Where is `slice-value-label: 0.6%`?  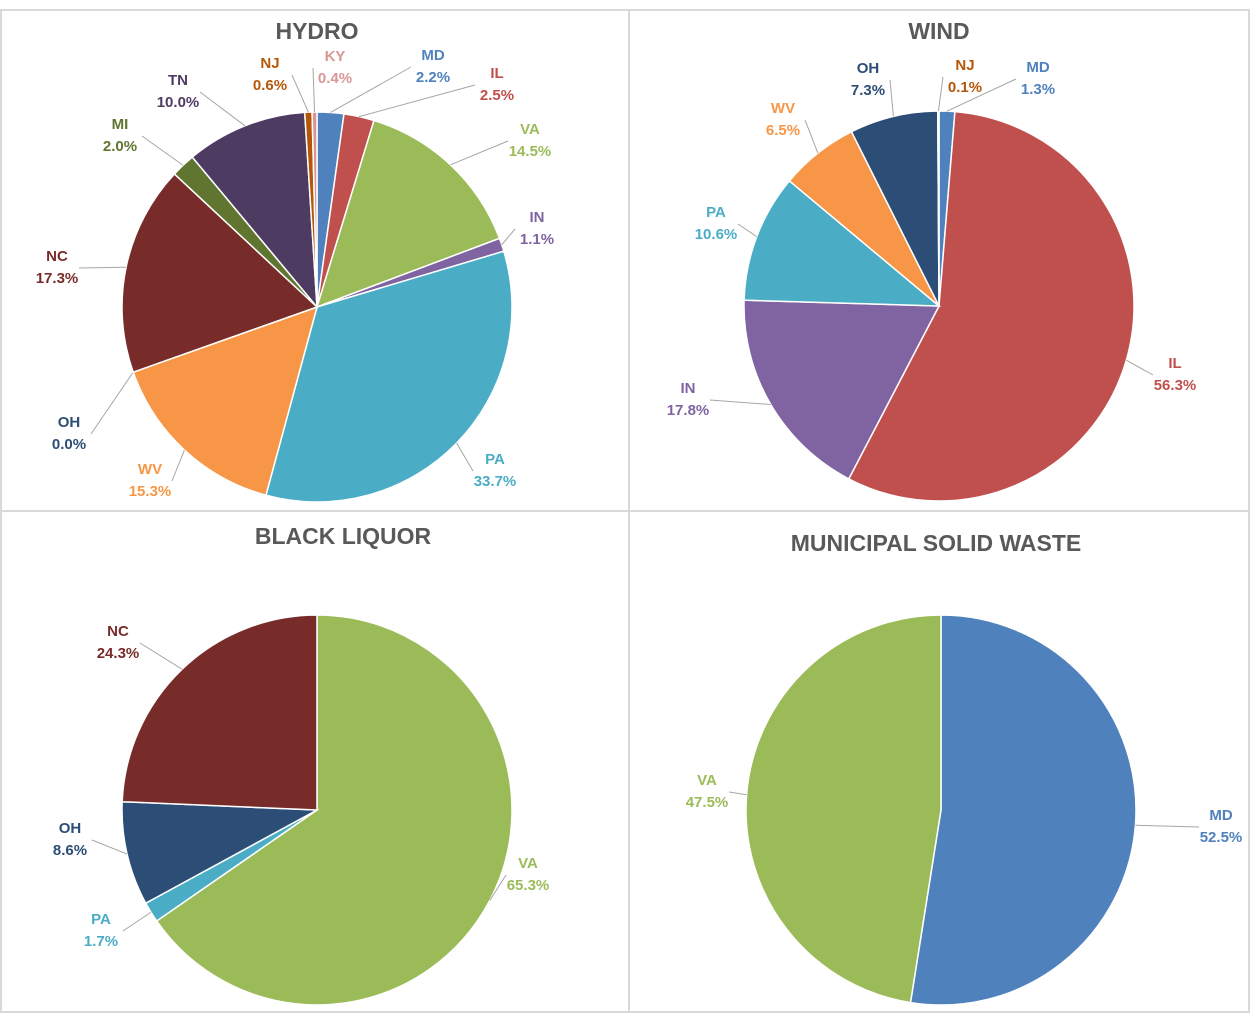
slice-value-label: 0.6% is located at coordinates (270, 85).